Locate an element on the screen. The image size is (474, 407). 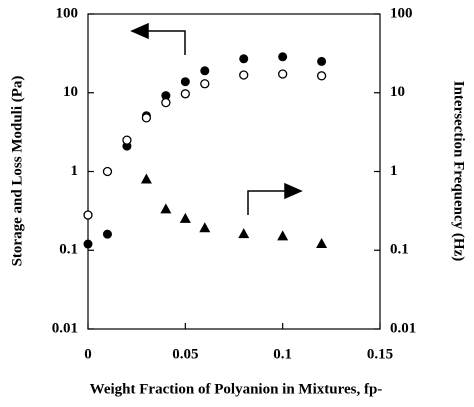
y-tick-label: 0.01 is located at coordinates (65, 328).